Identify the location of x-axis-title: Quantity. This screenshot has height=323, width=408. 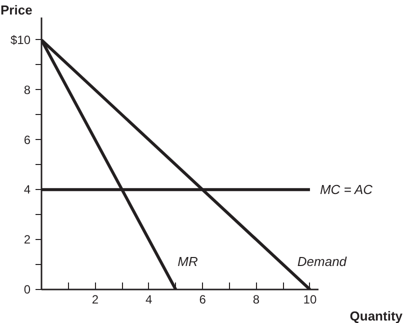
(377, 315).